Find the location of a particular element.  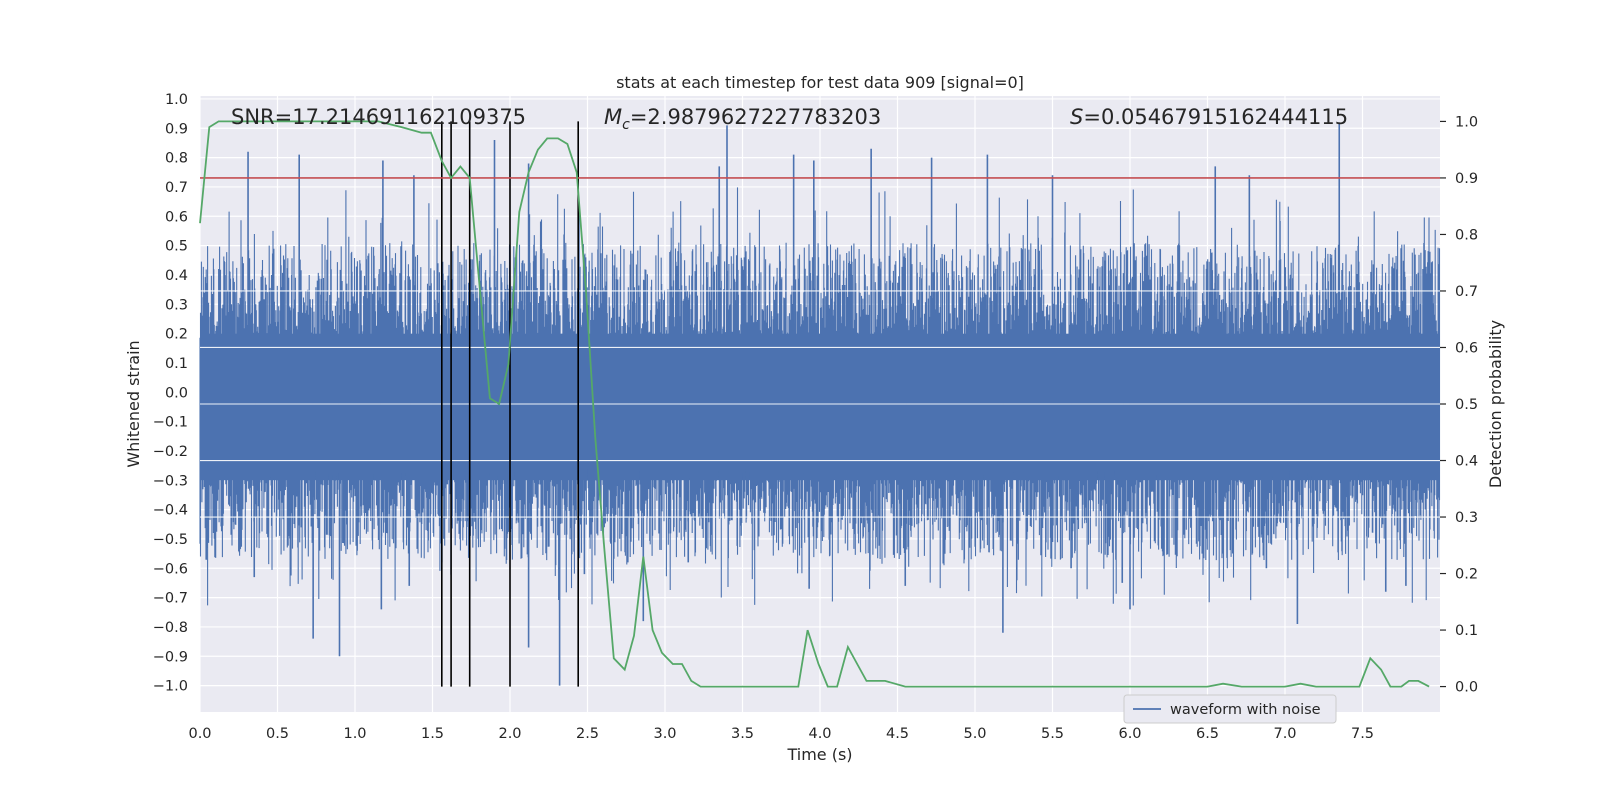

y-left-tick-label: −0.2 is located at coordinates (170, 452).